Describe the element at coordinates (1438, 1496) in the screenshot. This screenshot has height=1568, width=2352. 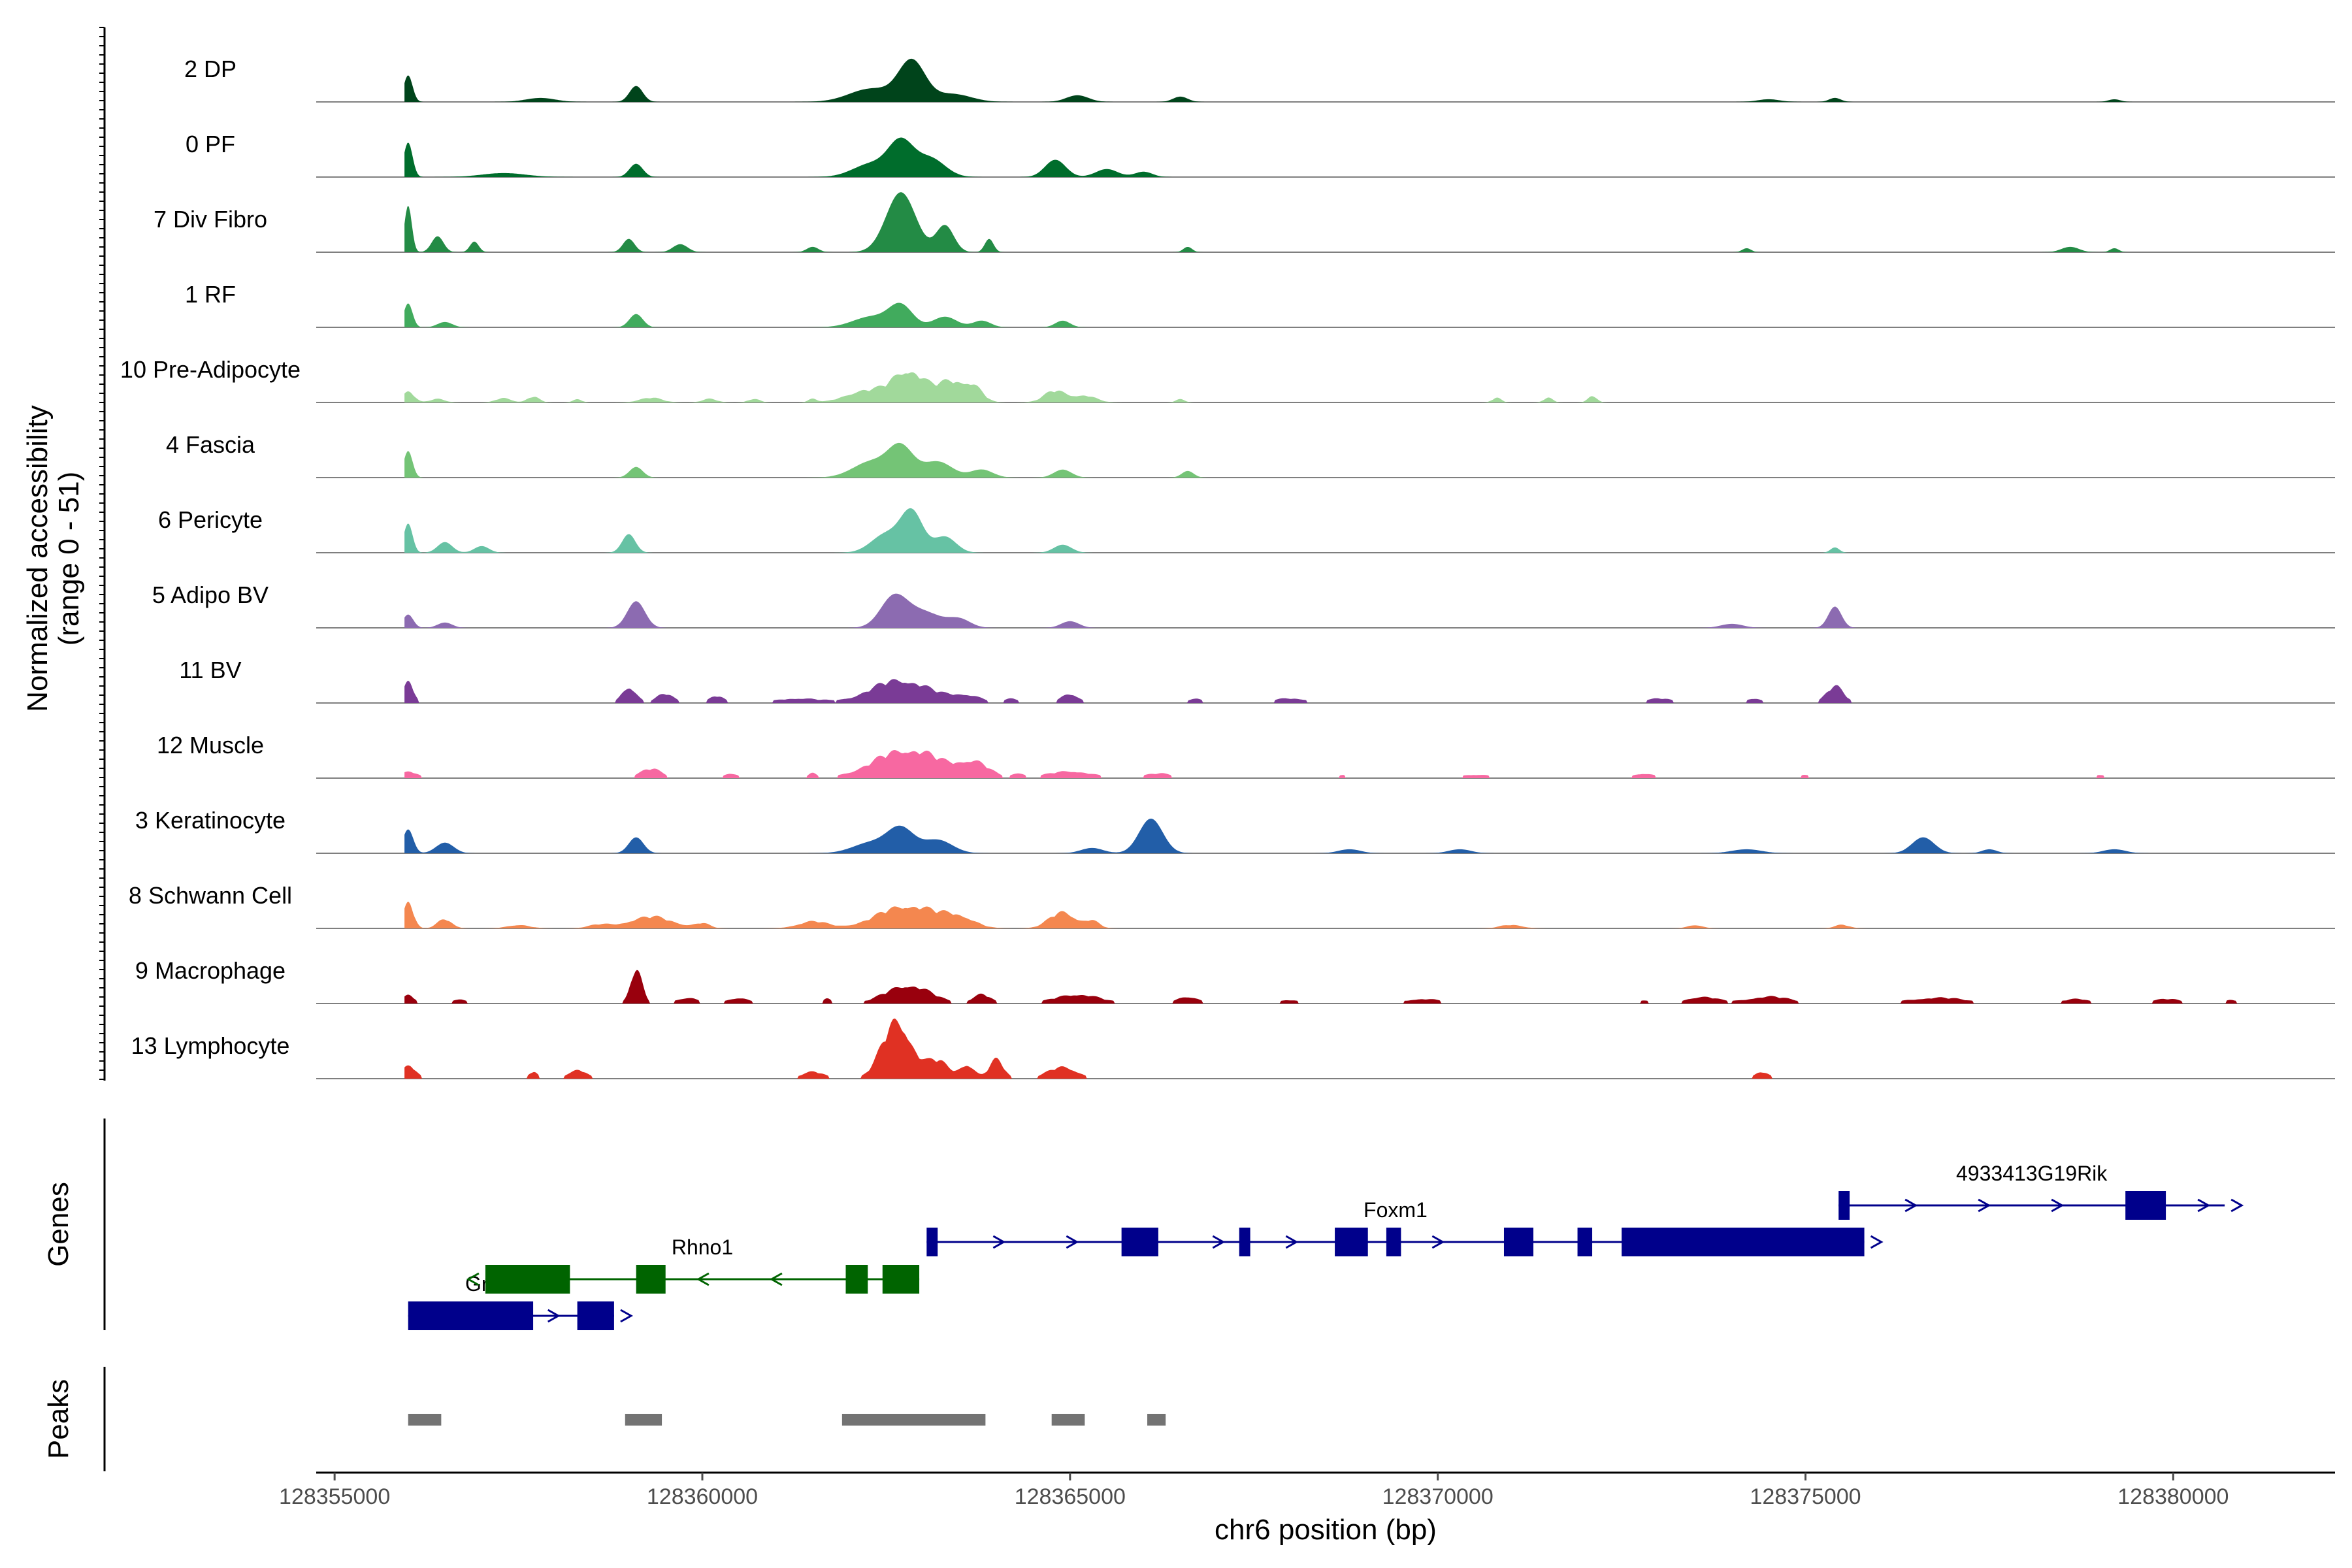
I see `x-tick-label: 128370000` at that location.